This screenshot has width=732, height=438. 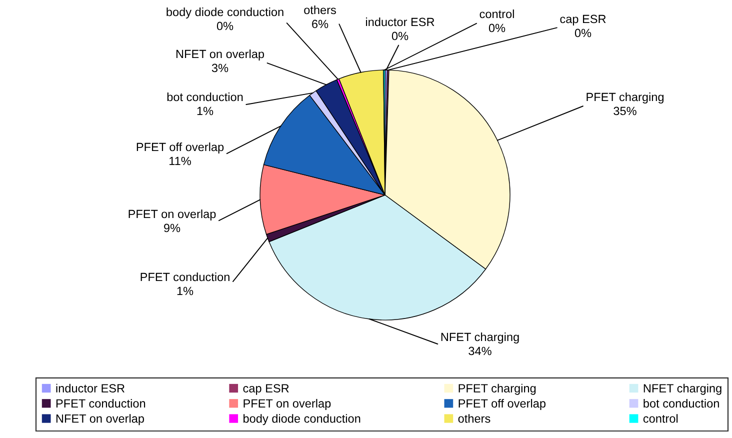 What do you see at coordinates (625, 98) in the screenshot?
I see `slice-label: PFET charging` at bounding box center [625, 98].